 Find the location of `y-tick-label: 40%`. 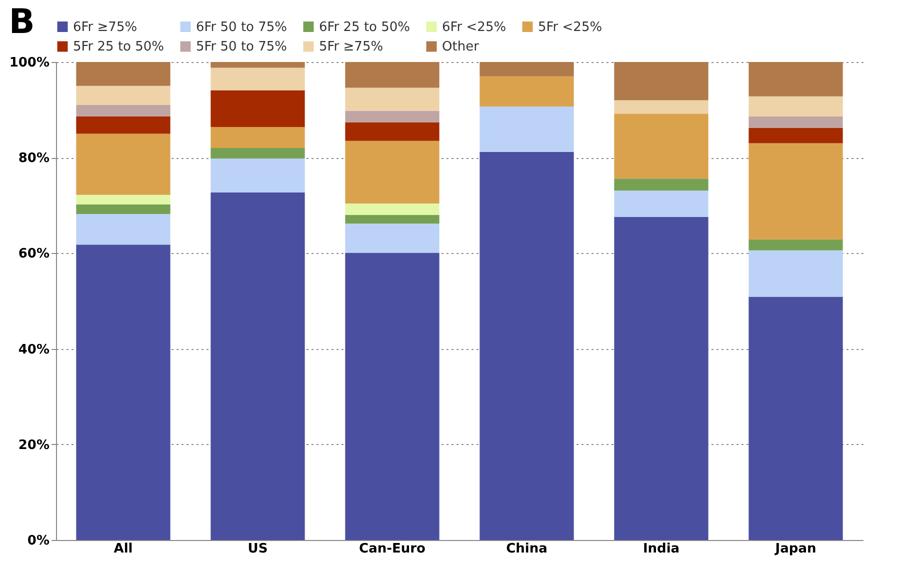

y-tick-label: 40% is located at coordinates (34, 350).